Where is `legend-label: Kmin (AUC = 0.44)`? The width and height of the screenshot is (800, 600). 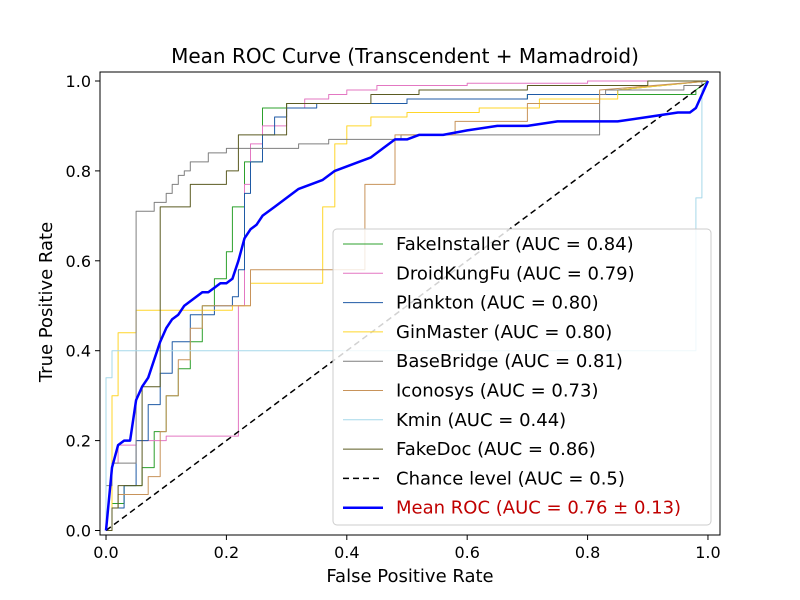
legend-label: Kmin (AUC = 0.44) is located at coordinates (481, 420).